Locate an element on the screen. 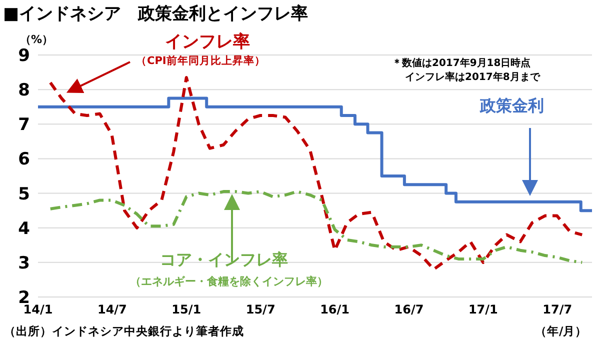 Image resolution: width=600 pixels, height=350 pixels. chart-title: ■インドネシア 政策金利とインフレ率 is located at coordinates (155, 14).